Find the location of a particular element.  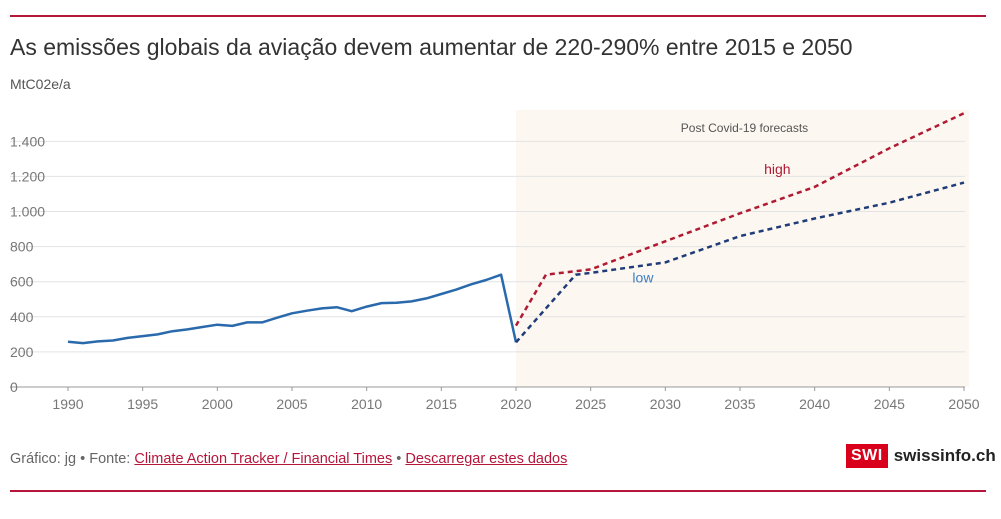

x-tick-label: 2050 is located at coordinates (963, 404).